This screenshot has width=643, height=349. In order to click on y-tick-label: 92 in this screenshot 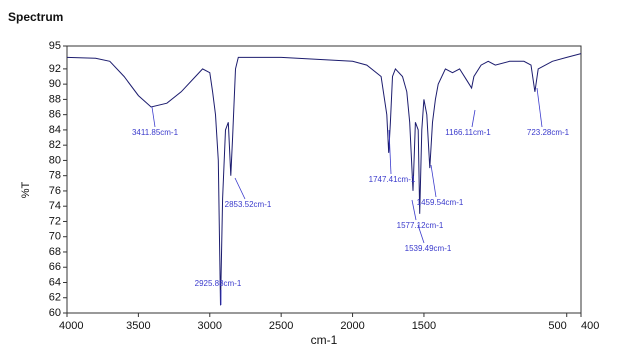, I will do `click(55, 69)`.